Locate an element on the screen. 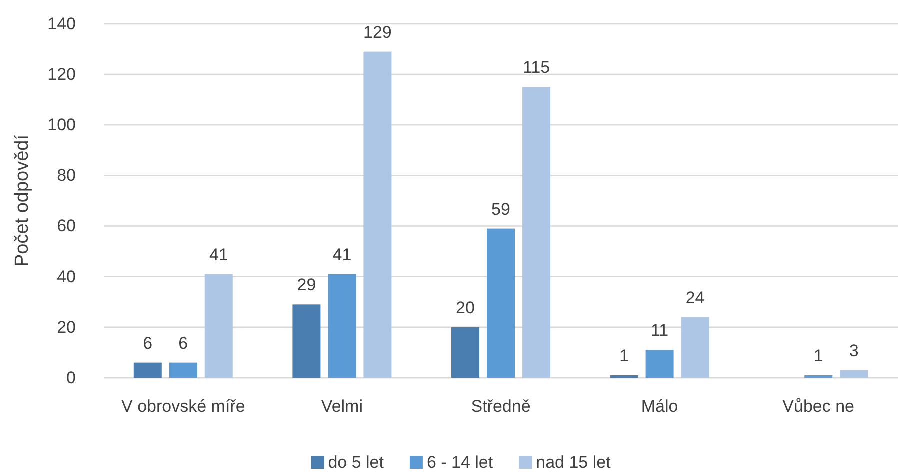  y-tick-label: 100 is located at coordinates (62, 125).